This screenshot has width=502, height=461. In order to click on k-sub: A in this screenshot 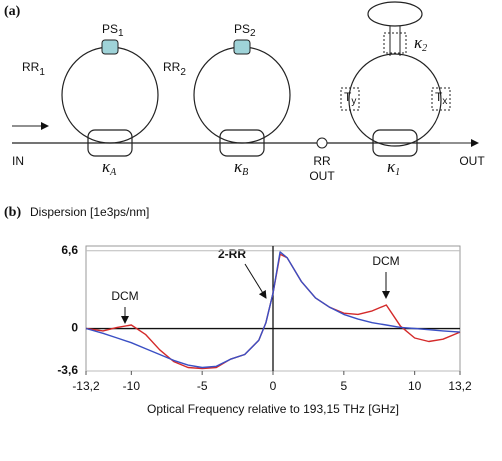, I will do `click(113, 172)`.